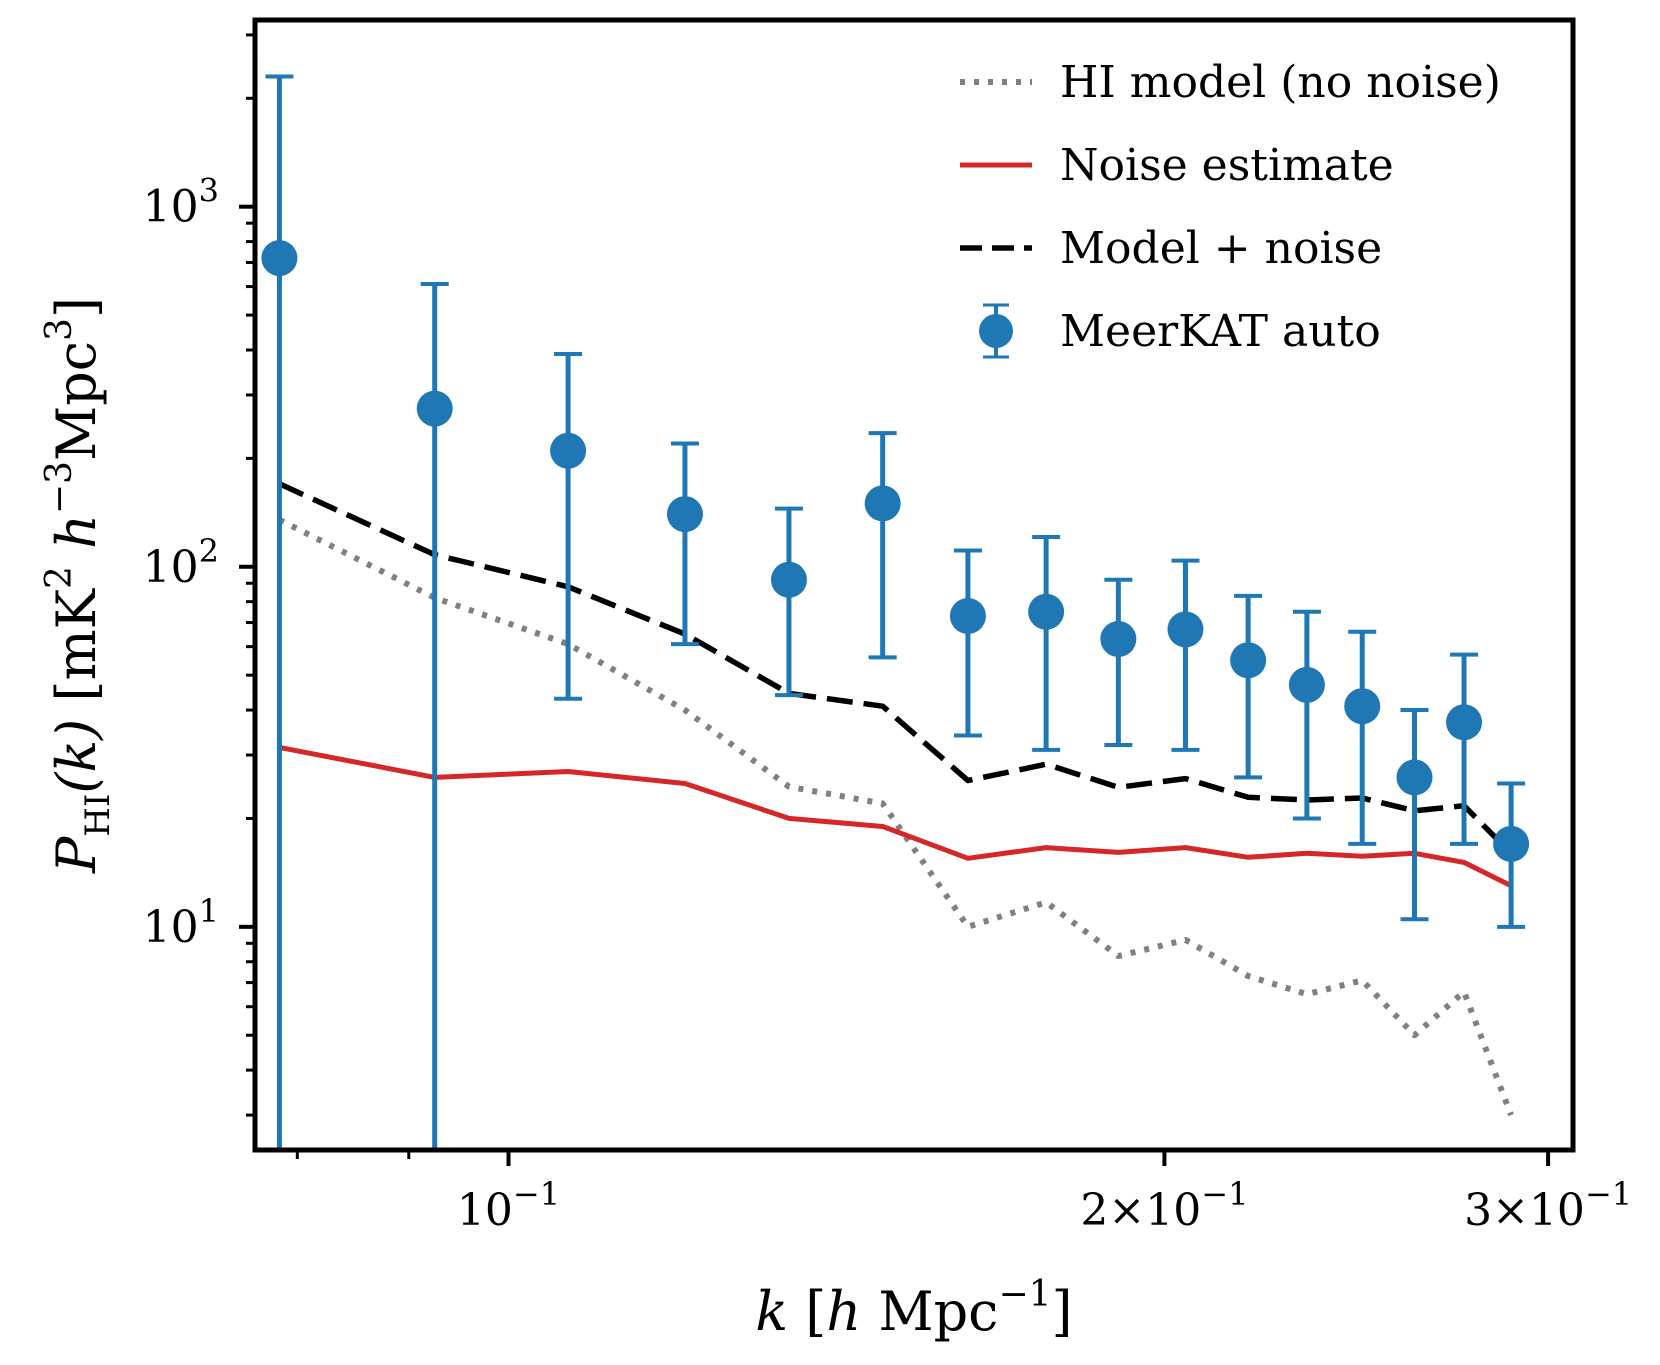  What do you see at coordinates (1280, 82) in the screenshot?
I see `legend-label-hi-model-no-noise: HI model (no noise)` at bounding box center [1280, 82].